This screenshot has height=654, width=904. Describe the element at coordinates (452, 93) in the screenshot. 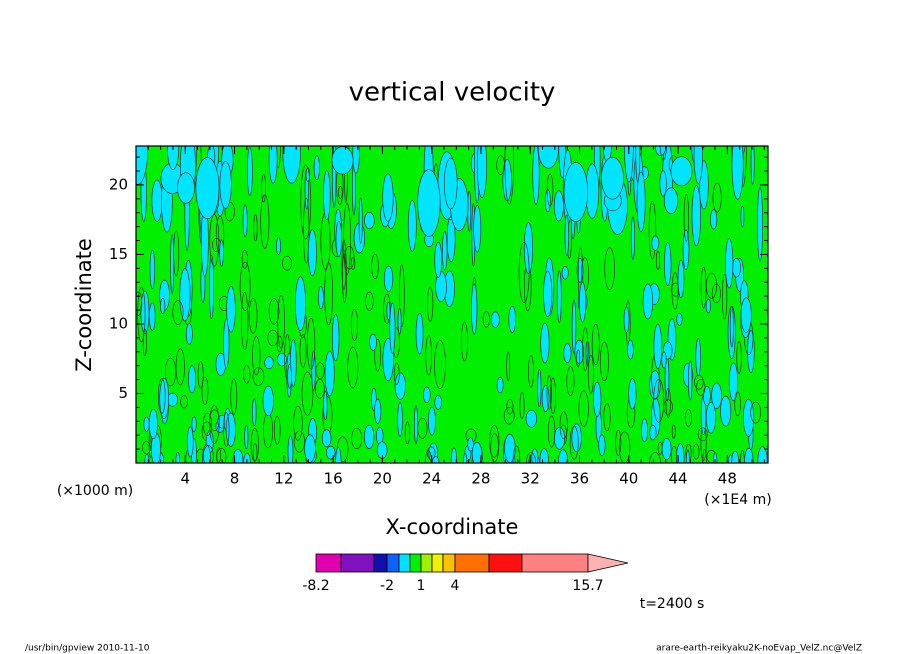

I see `chart-title: vertical velocity` at that location.